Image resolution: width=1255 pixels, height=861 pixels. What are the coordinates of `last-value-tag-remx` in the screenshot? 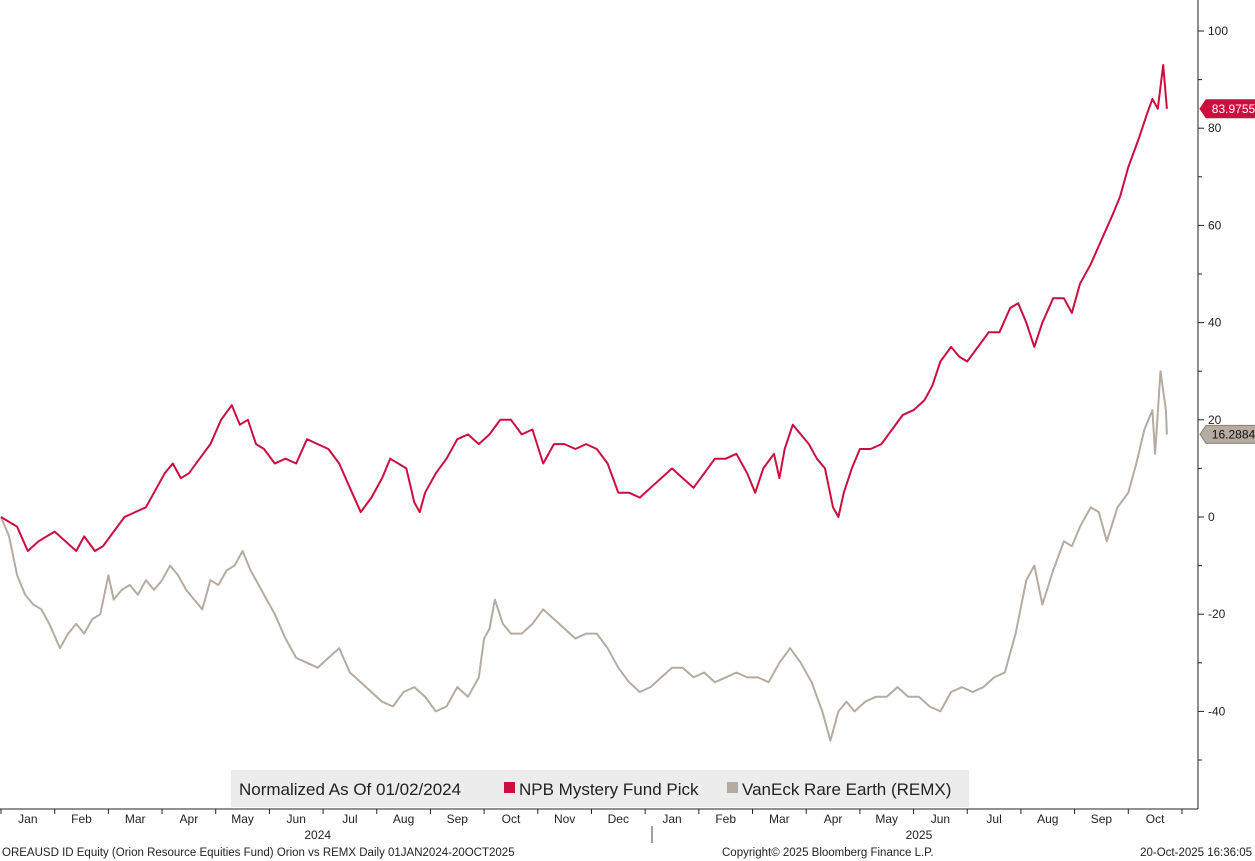 It's located at (1227, 434).